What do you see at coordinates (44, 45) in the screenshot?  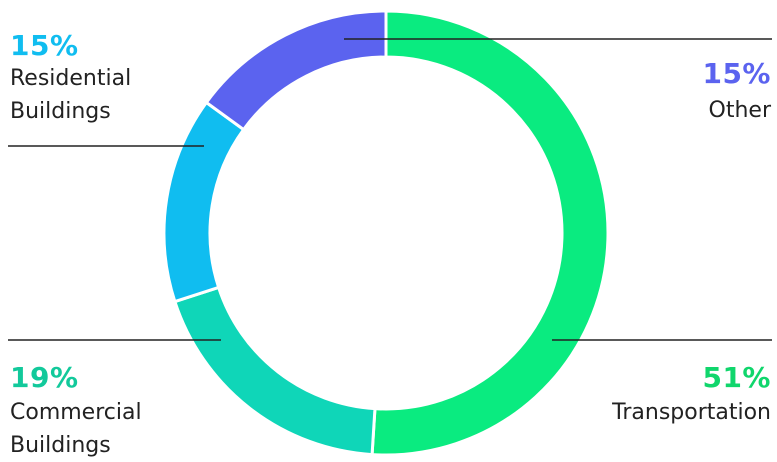 I see `percent-residential: 15%` at bounding box center [44, 45].